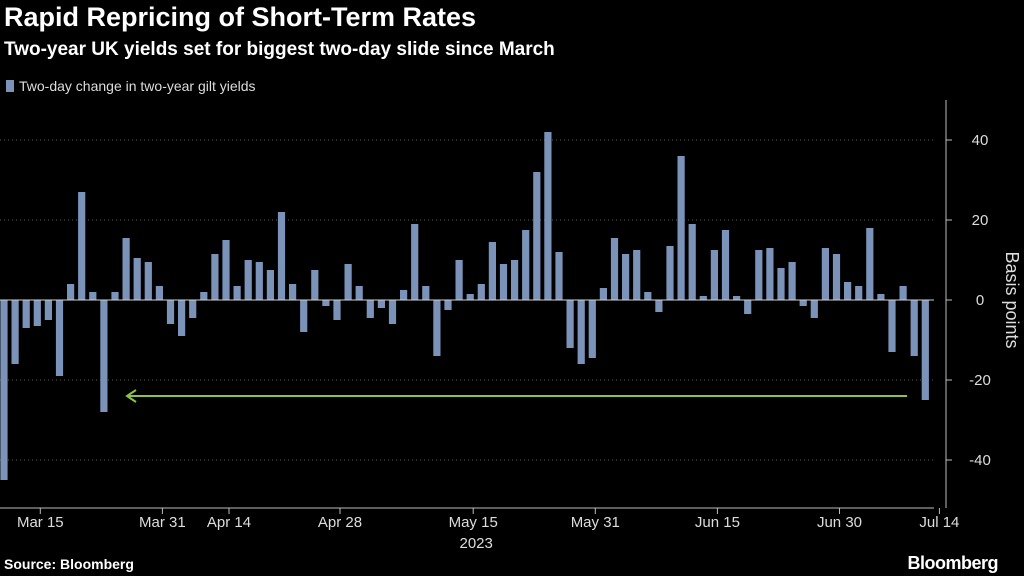  Describe the element at coordinates (240, 17) in the screenshot. I see `chart-title: Rapid Repricing of Short-Term Rates` at that location.